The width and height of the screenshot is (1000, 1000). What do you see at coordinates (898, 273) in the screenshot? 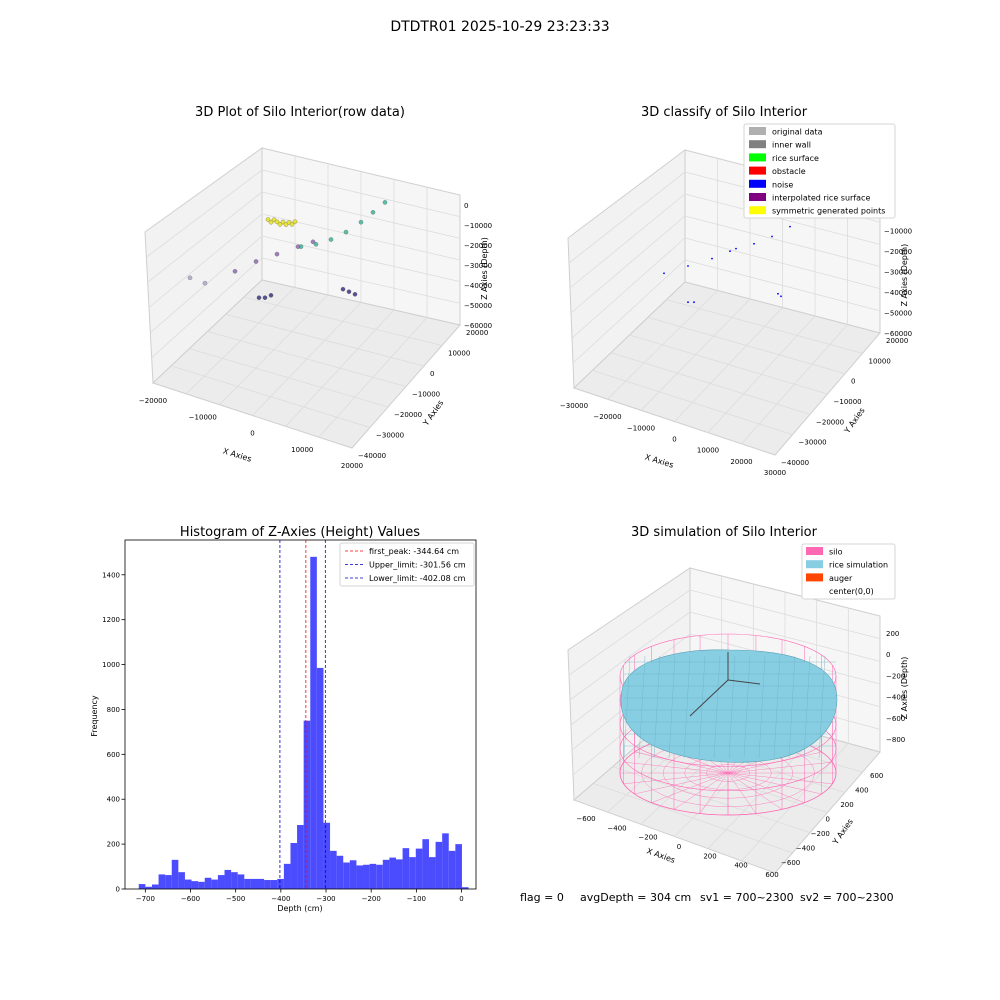
I see `classify3d-z-tick-label: −30000` at bounding box center [898, 273].